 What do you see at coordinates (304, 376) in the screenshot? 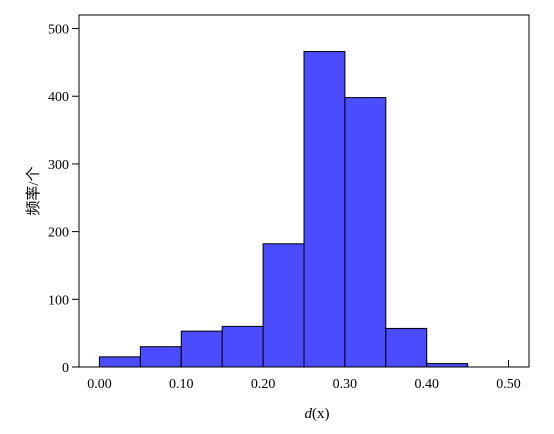
I see `x-axis: 0.00 0.10 0.20 0.30 0.40 0.50` at bounding box center [304, 376].